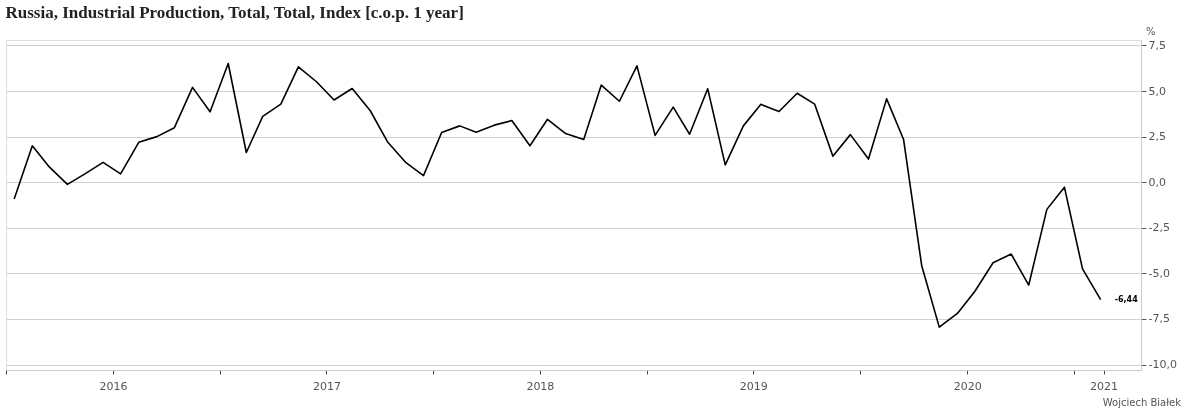 Image resolution: width=1195 pixels, height=419 pixels. What do you see at coordinates (1157, 182) in the screenshot?
I see `y-tick-label: 0,0` at bounding box center [1157, 182].